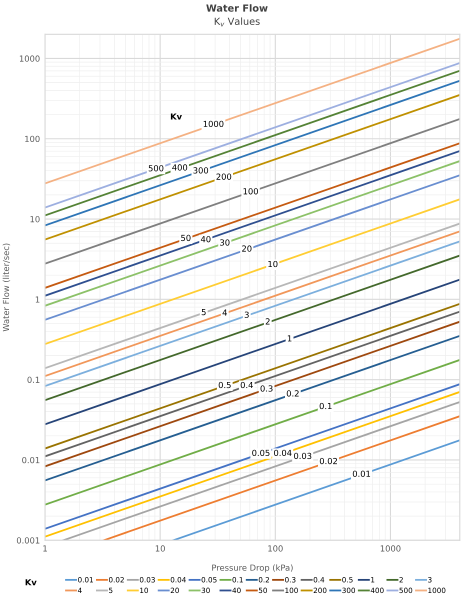  Describe the element at coordinates (326, 406) in the screenshot. I see `annotation: 0.1` at that location.